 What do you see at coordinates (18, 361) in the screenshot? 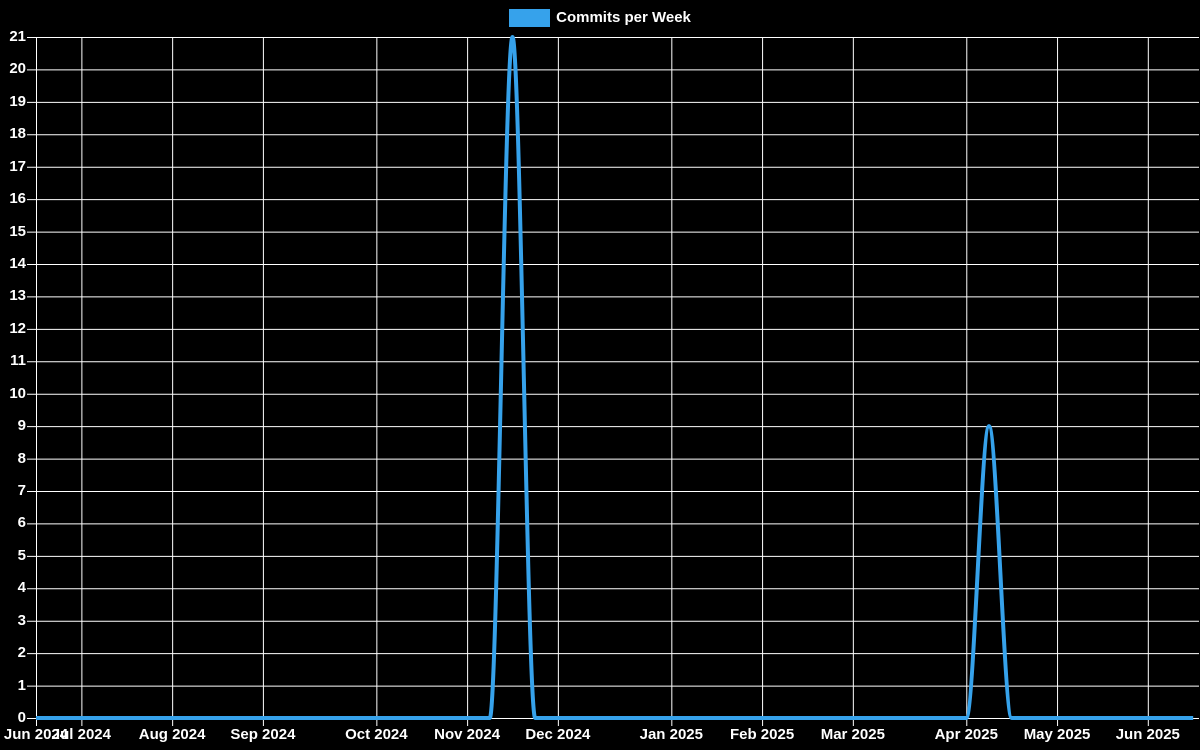
I see `y-tick-label: 11` at bounding box center [18, 361].